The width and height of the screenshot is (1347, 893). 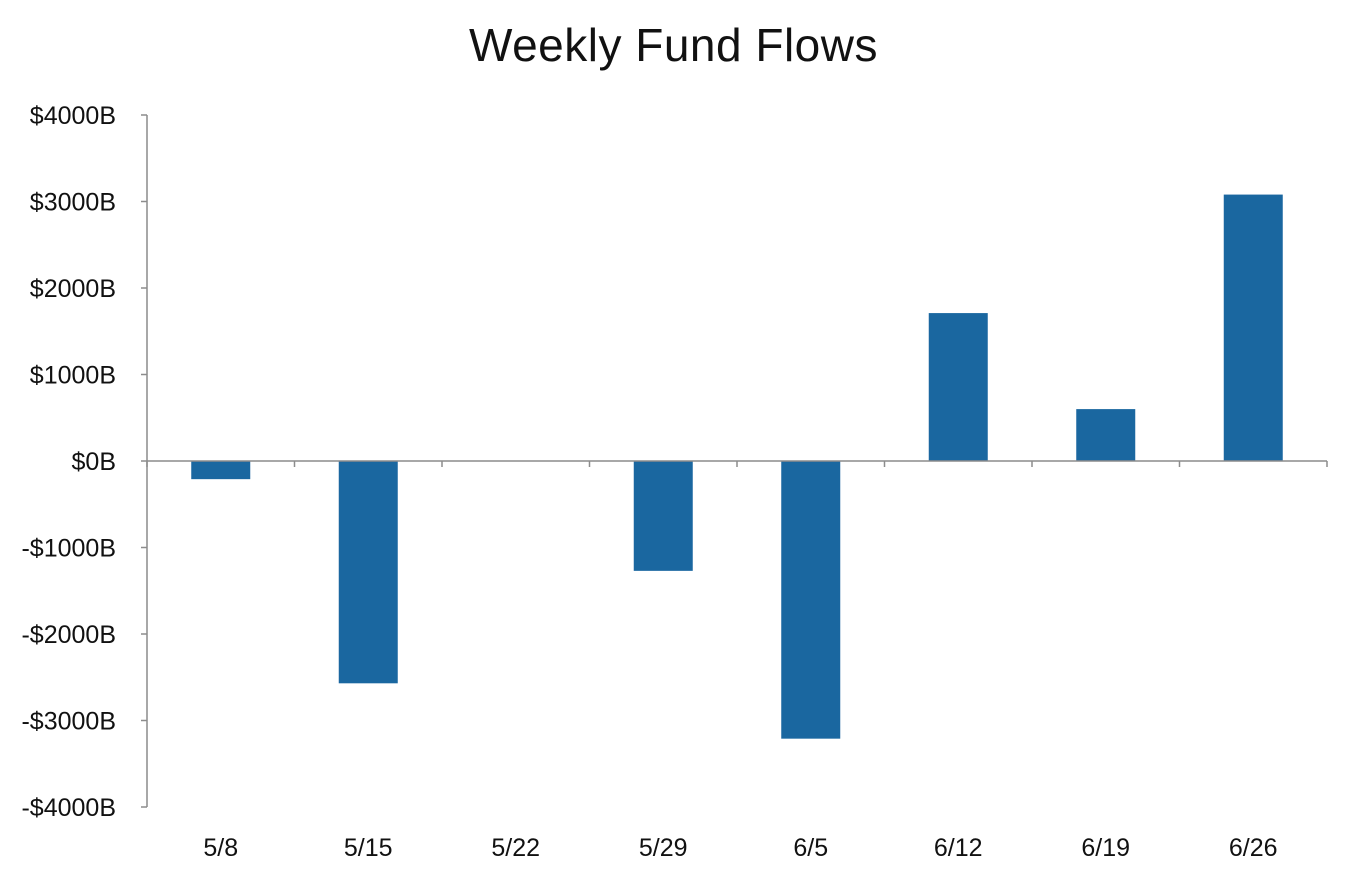 What do you see at coordinates (68, 635) in the screenshot?
I see `y-tick-label: -$2000B` at bounding box center [68, 635].